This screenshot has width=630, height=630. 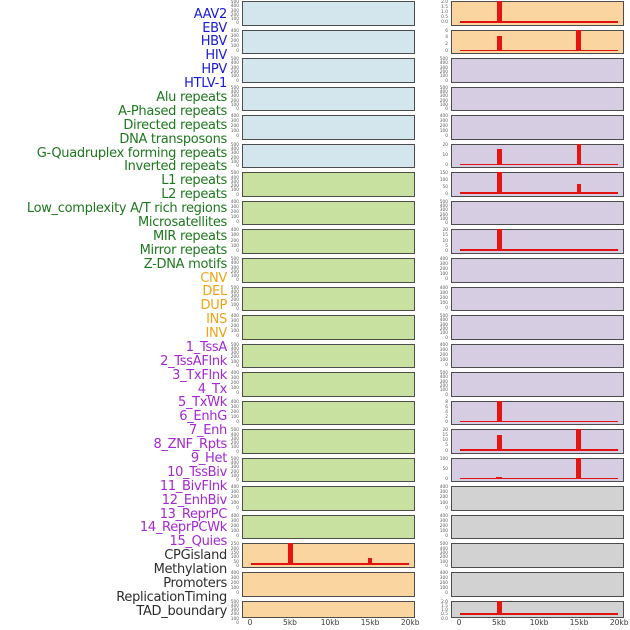 I want to click on row-label-dna-transposons: DNA transposons, so click(x=173, y=139).